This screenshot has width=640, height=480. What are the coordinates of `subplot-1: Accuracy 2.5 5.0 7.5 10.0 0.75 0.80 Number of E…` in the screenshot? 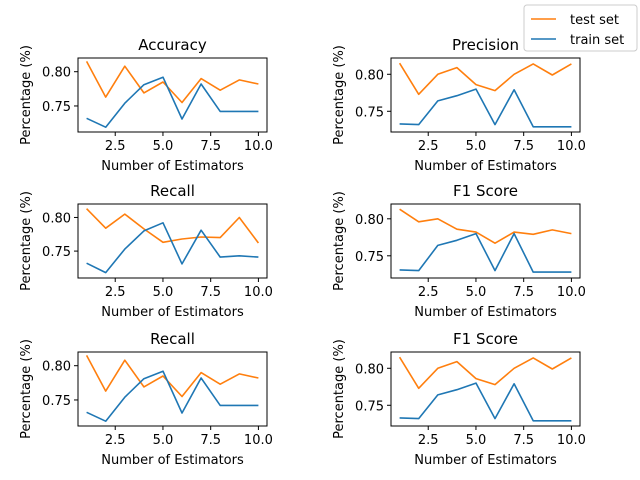 It's located at (146, 105).